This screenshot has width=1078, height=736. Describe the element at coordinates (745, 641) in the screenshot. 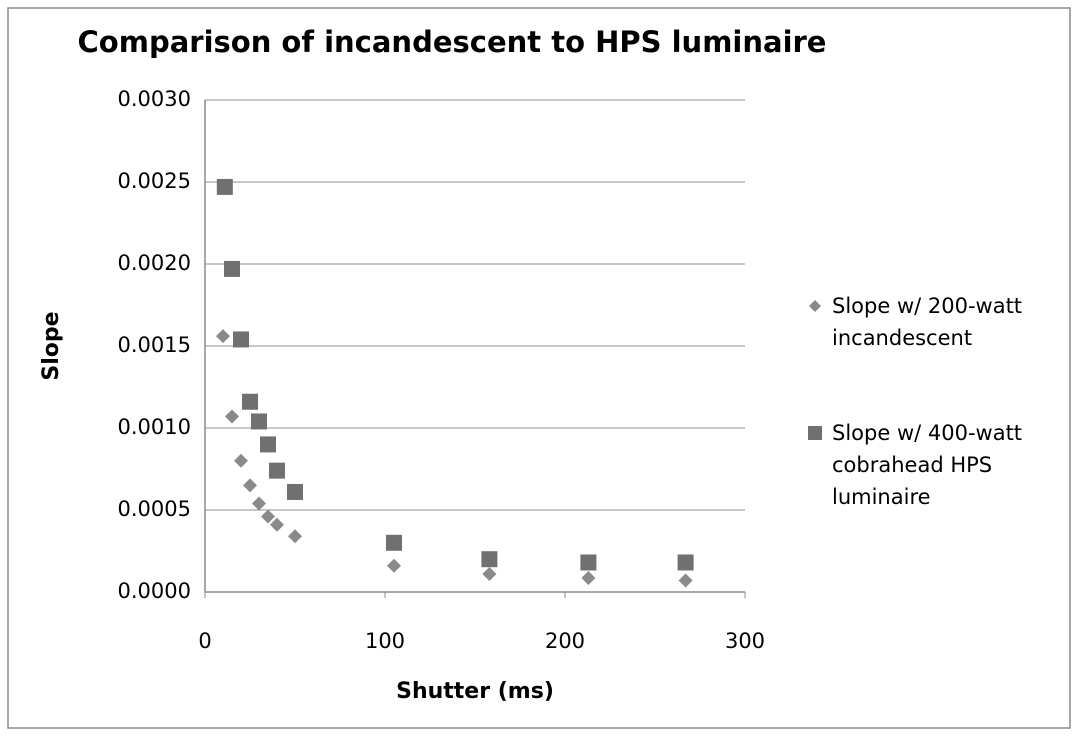

I see `x-tick-label: 300` at that location.